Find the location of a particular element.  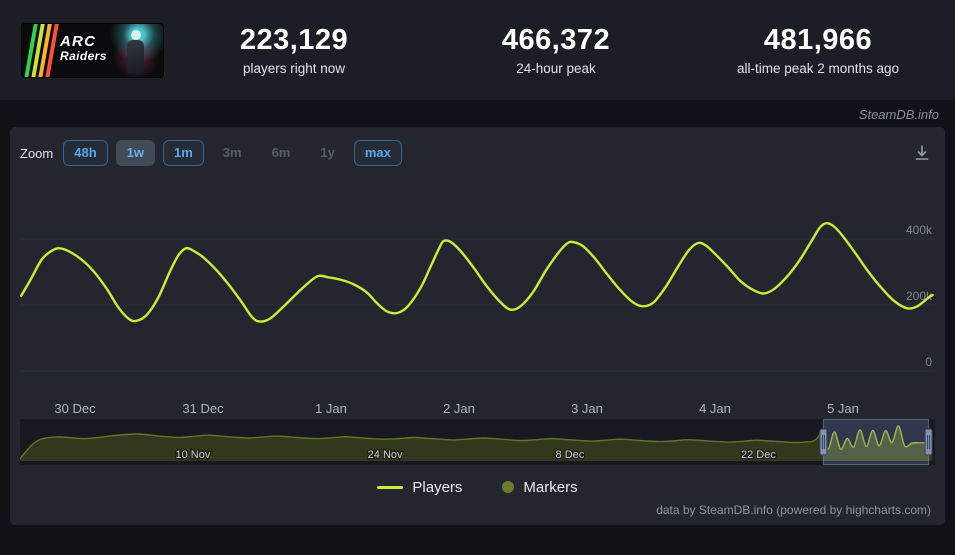

legend-markers-label: Markers is located at coordinates (550, 487).